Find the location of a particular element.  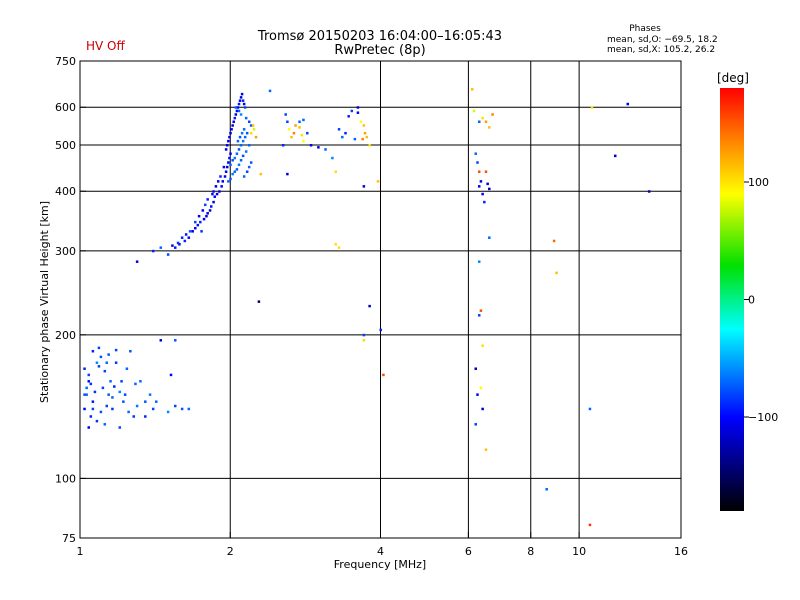

y-tick-label: 500 is located at coordinates (65, 145).